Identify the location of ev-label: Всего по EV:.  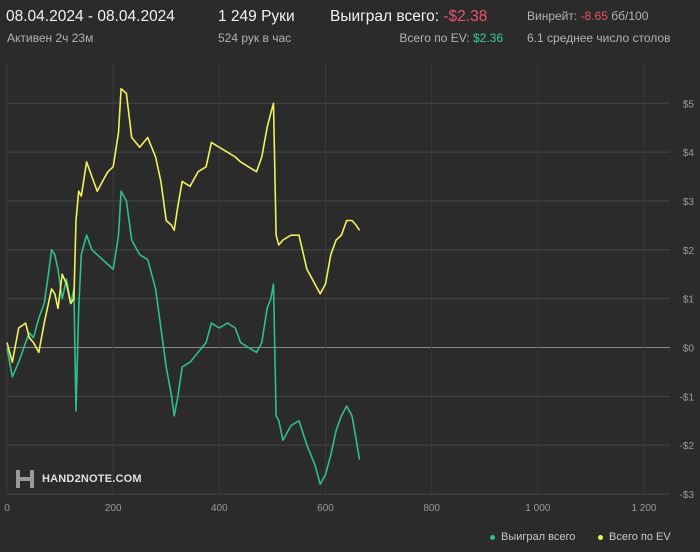
(434, 38).